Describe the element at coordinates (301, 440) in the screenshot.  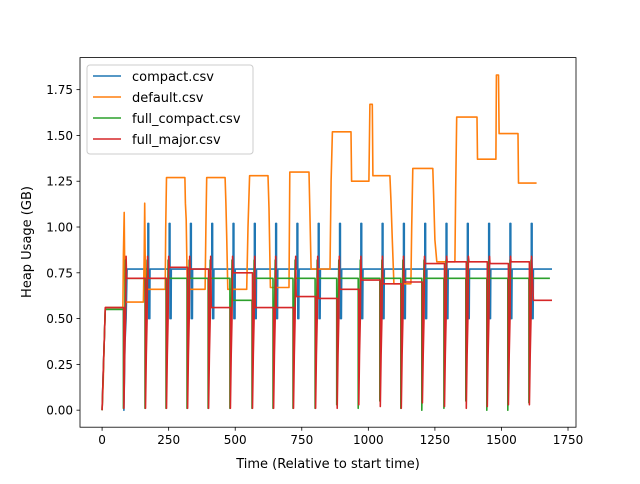
I see `x-tick-label: 750` at that location.